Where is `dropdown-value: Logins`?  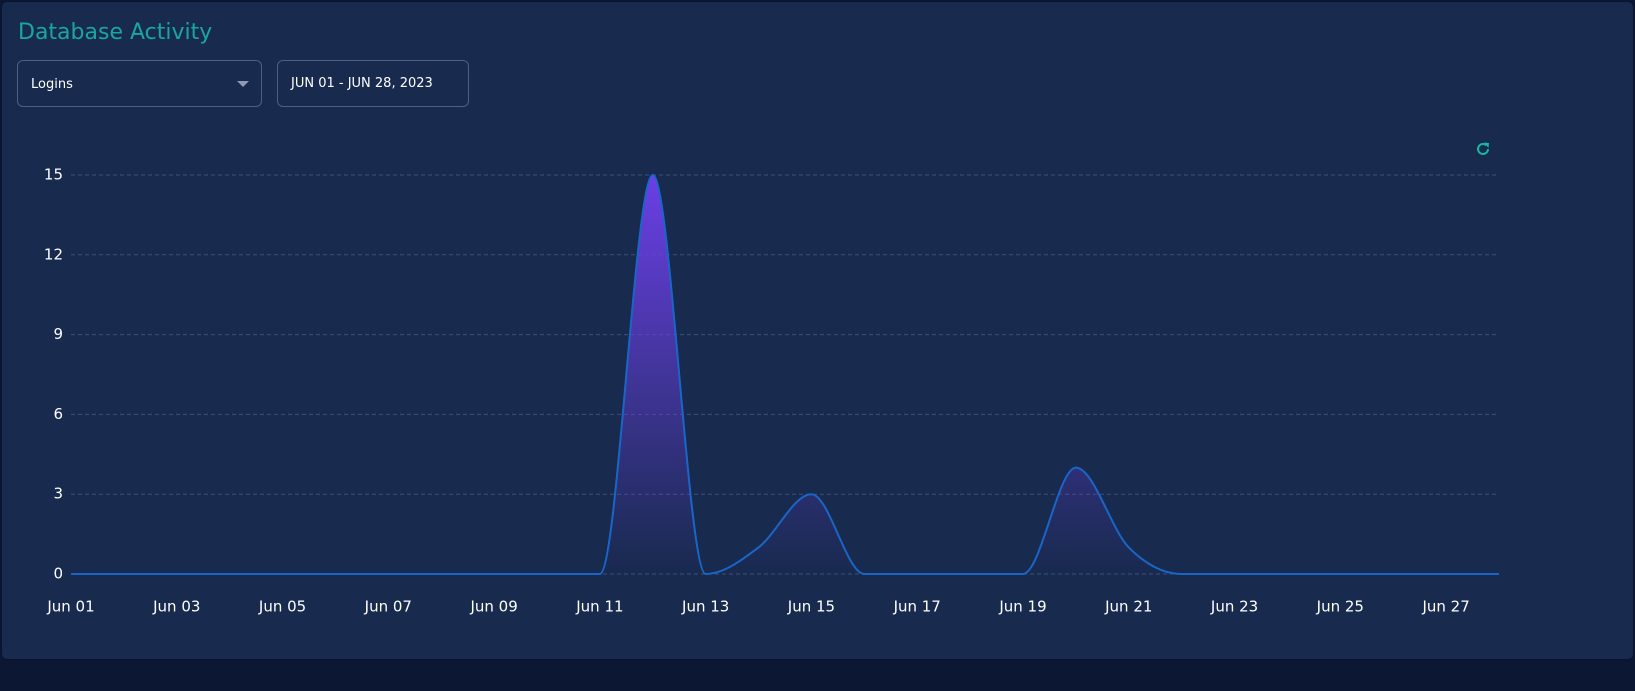 dropdown-value: Logins is located at coordinates (52, 84).